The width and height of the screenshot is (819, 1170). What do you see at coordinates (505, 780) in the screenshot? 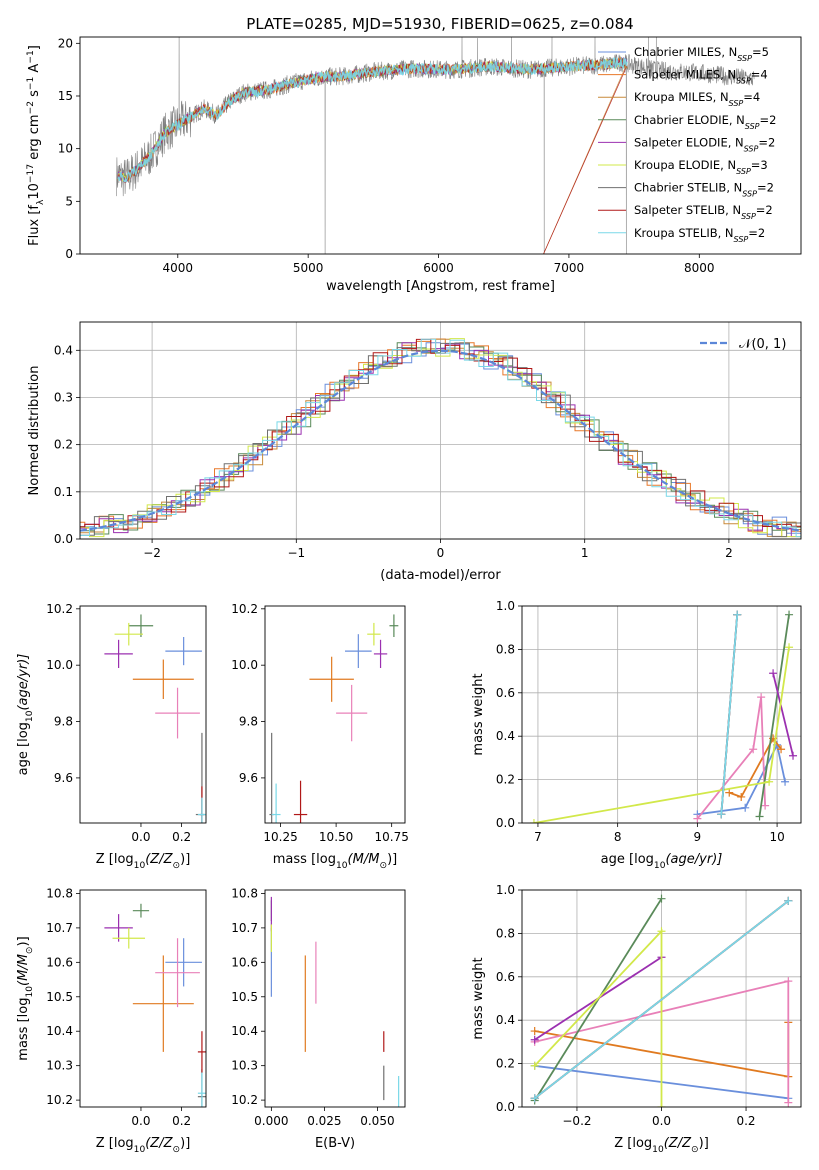
I see `y-tick-label: 0.2` at bounding box center [505, 780].